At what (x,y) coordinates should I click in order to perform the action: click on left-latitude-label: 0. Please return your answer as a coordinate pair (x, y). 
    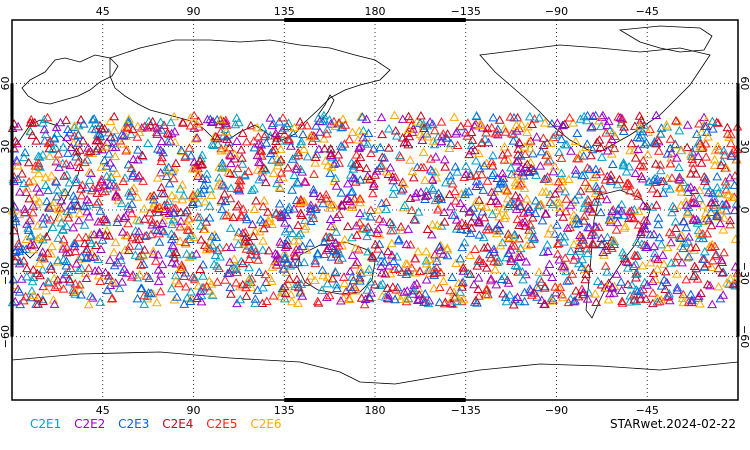
    Looking at the image, I should click on (6, 210).